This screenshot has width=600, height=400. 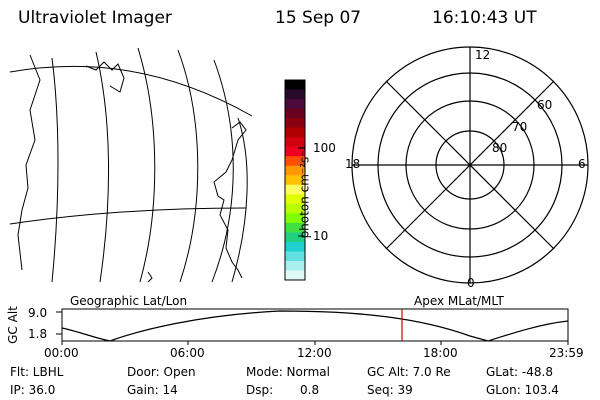 What do you see at coordinates (310, 390) in the screenshot?
I see `dsp-value: 0.8` at bounding box center [310, 390].